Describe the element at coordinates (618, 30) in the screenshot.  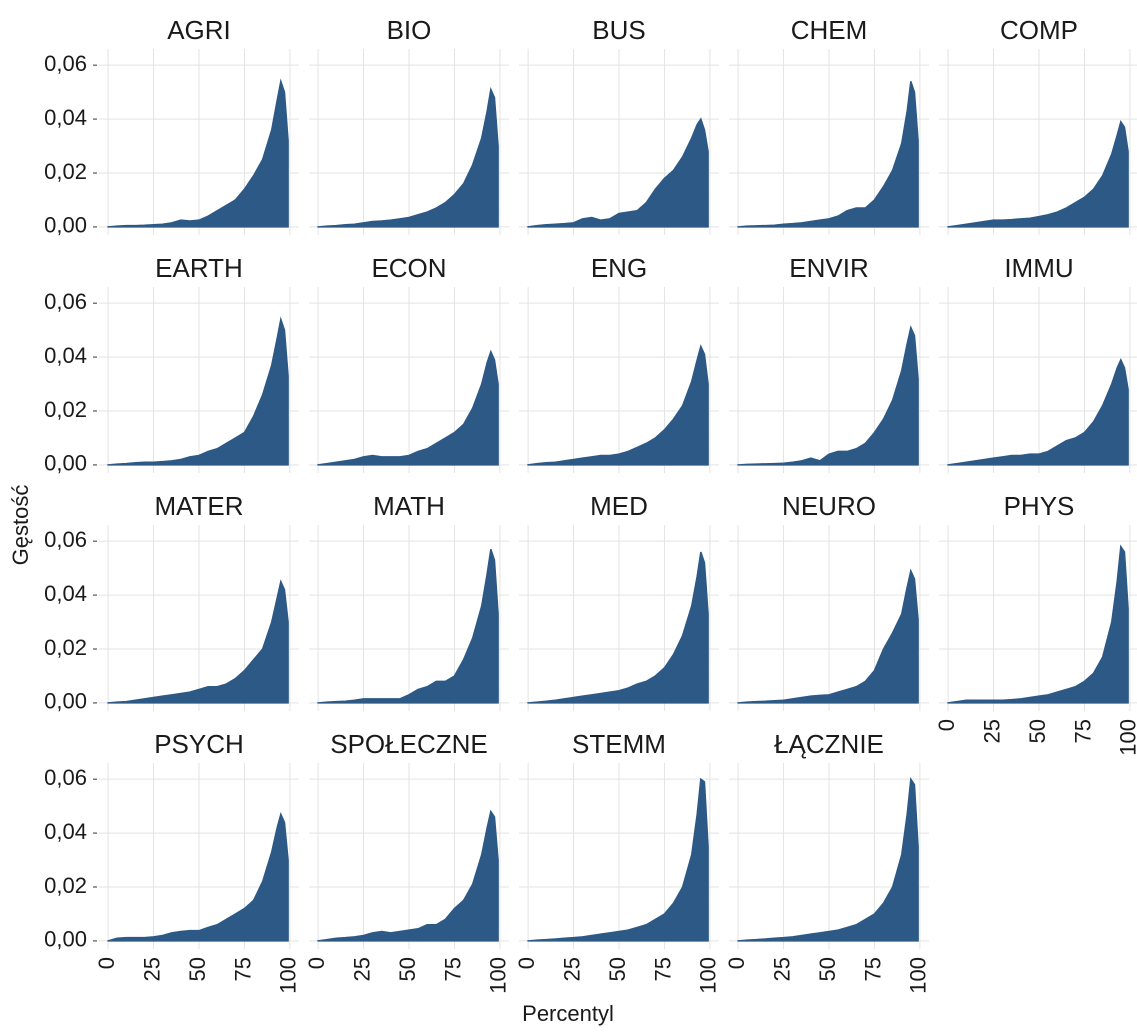
I see `panel-title: BUS` at that location.